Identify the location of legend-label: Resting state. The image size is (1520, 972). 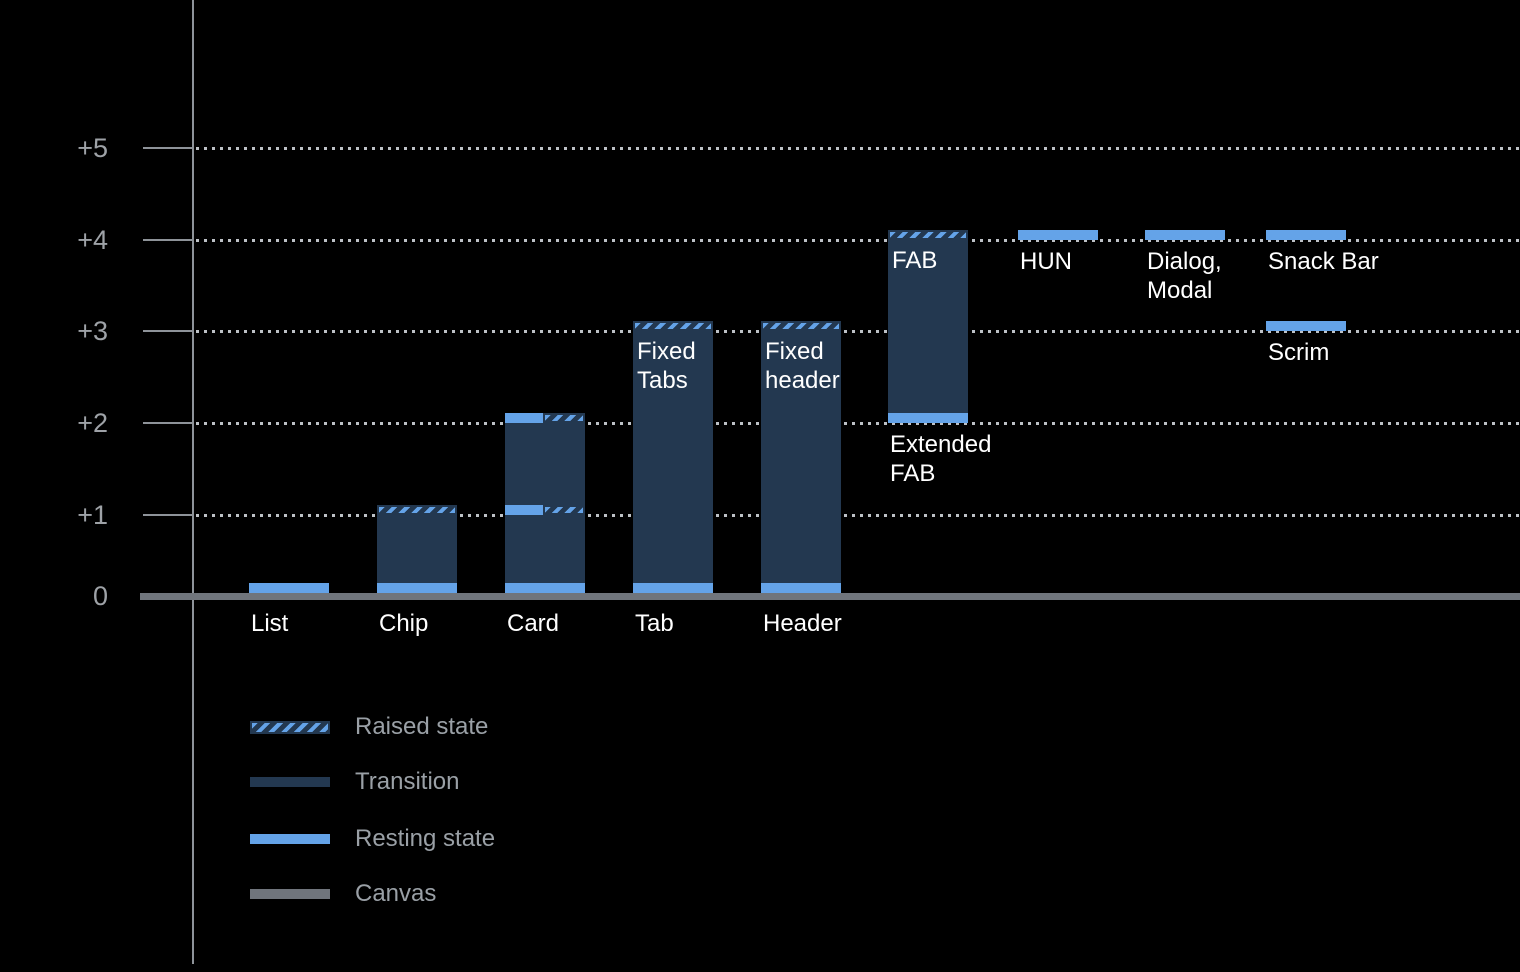
(425, 838).